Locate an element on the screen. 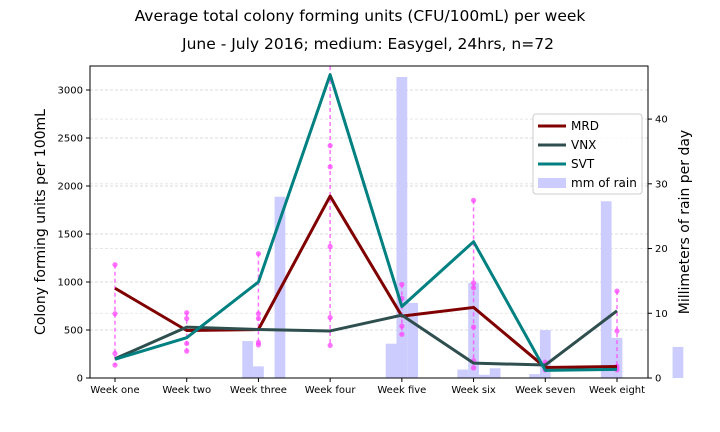 The width and height of the screenshot is (720, 432). x-tick-label: Week two is located at coordinates (186, 390).